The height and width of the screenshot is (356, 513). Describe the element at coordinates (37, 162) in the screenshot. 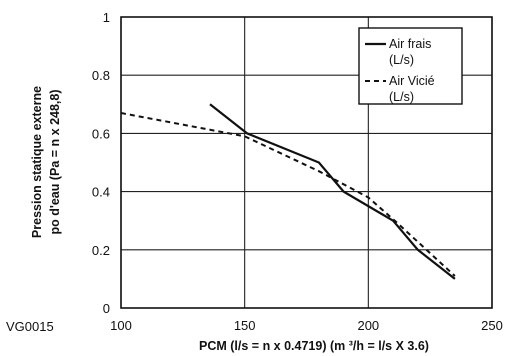

I see `y-axis-title-line1: Pression statique externe` at that location.